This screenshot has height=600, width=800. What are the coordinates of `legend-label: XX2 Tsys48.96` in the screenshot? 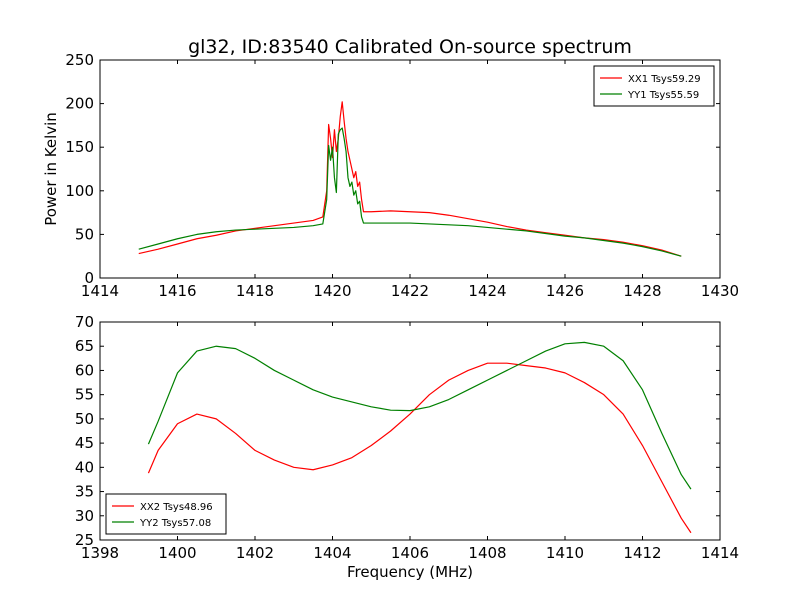 It's located at (176, 507).